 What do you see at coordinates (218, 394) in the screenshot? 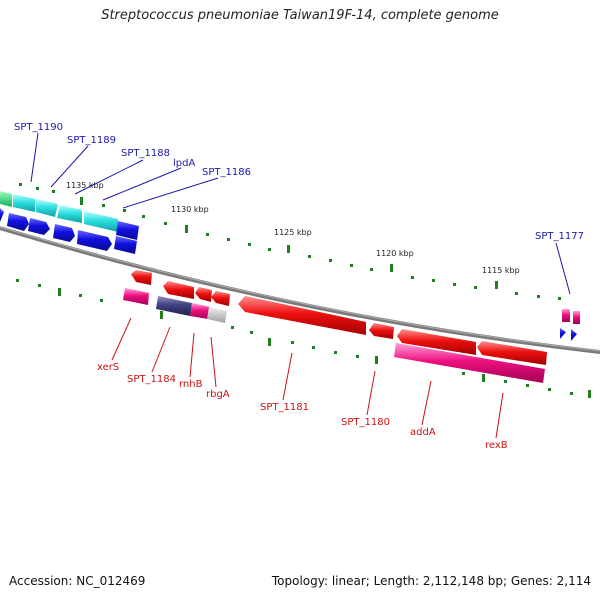
I see `gene-label-rbga: rbgA` at bounding box center [218, 394].